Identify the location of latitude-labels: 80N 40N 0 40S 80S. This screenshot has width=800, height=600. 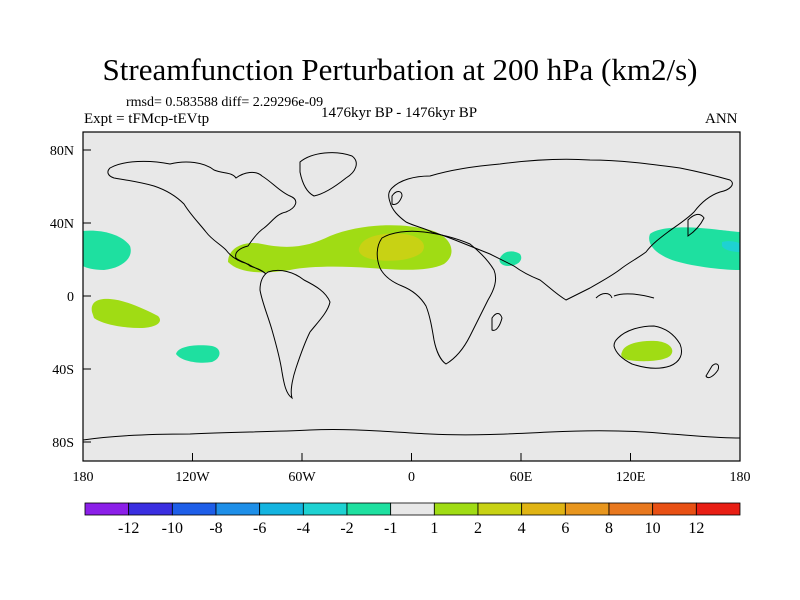
(62, 297).